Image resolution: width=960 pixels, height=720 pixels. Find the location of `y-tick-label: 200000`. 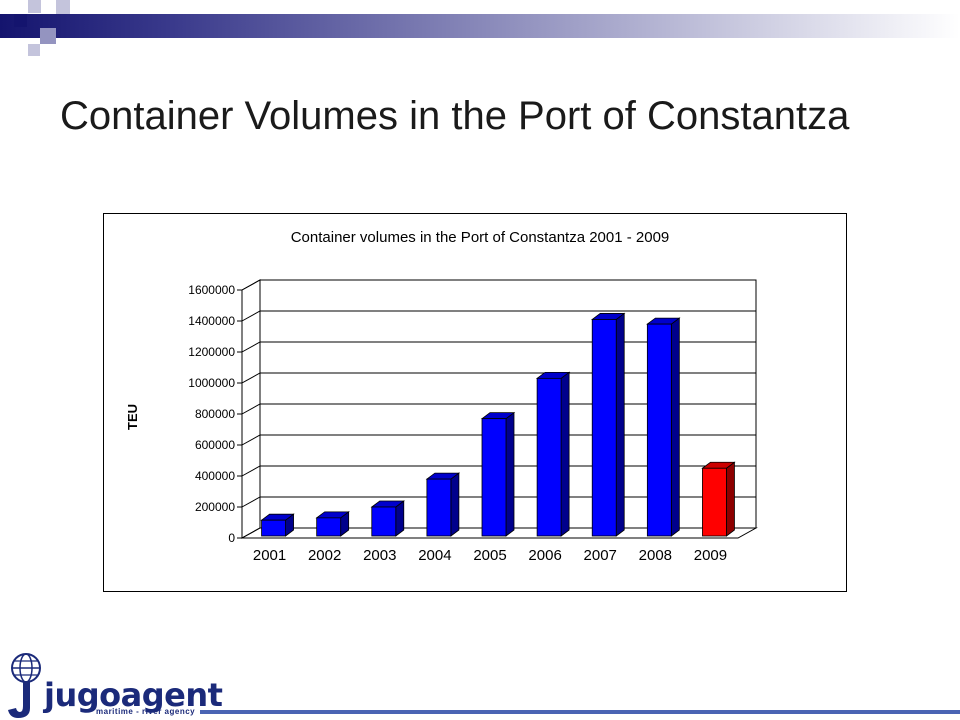

y-tick-label: 200000 is located at coordinates (215, 507).